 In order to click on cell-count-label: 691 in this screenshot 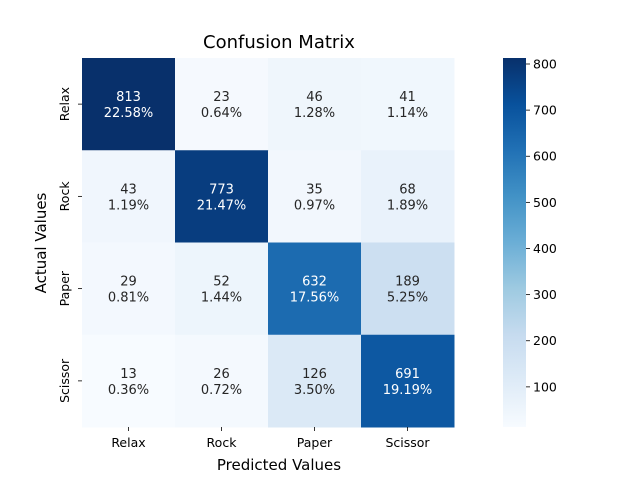, I will do `click(407, 374)`.